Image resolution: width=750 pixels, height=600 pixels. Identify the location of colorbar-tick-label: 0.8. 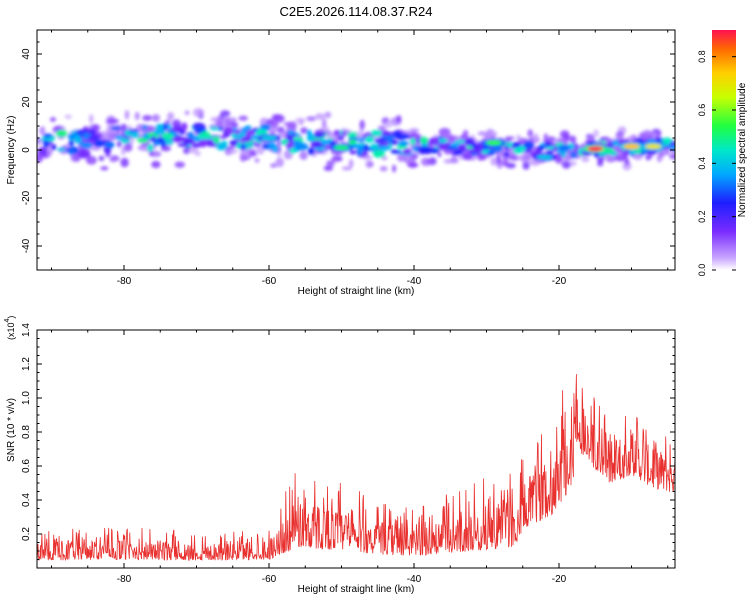
(702, 56).